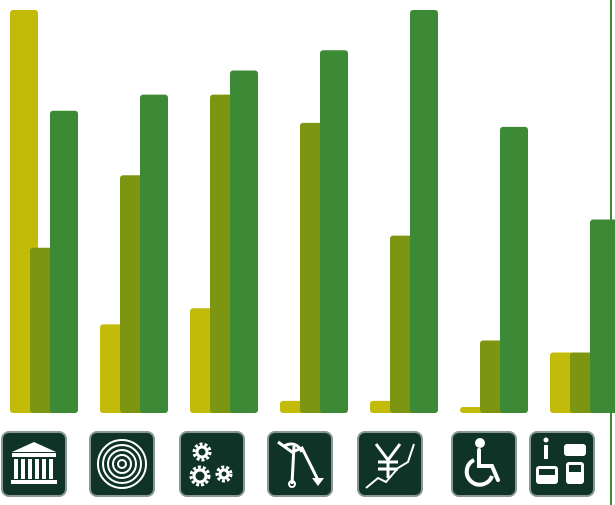 The image size is (615, 505). Describe the element at coordinates (34, 464) in the screenshot. I see `government-building-icon` at that location.